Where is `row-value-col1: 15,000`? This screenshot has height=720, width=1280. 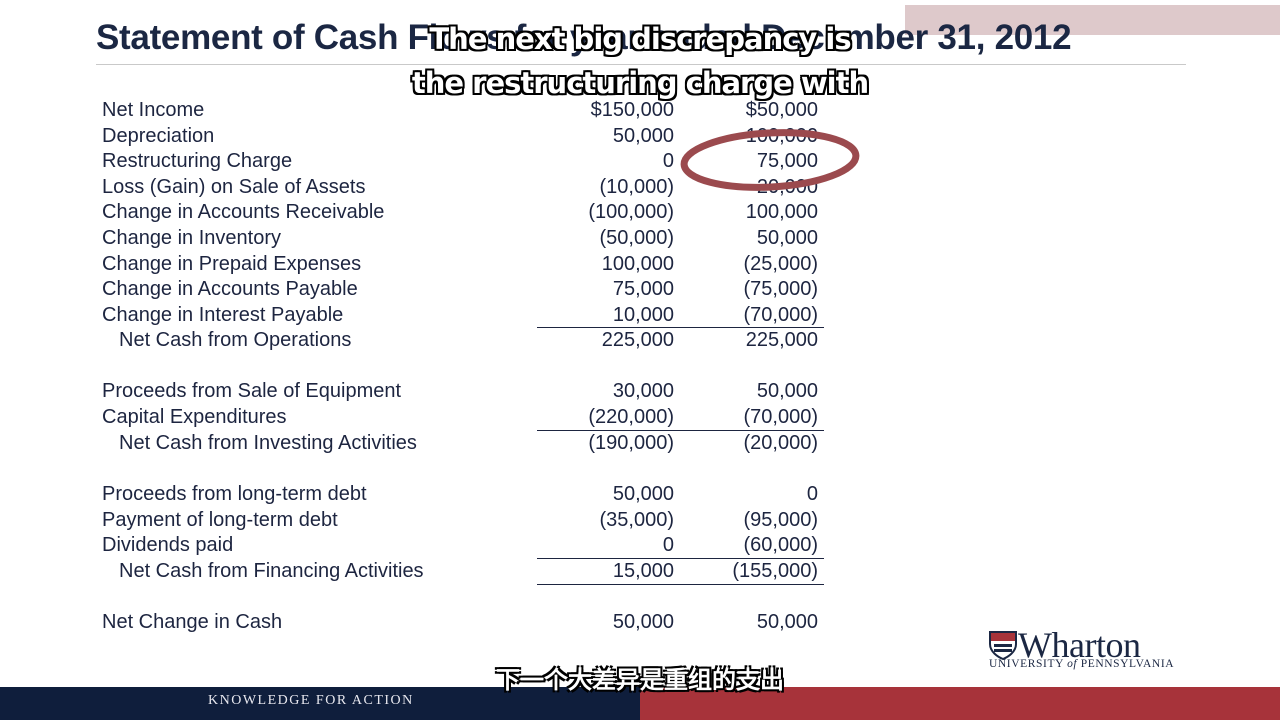 row-value-col1: 15,000 is located at coordinates (643, 571).